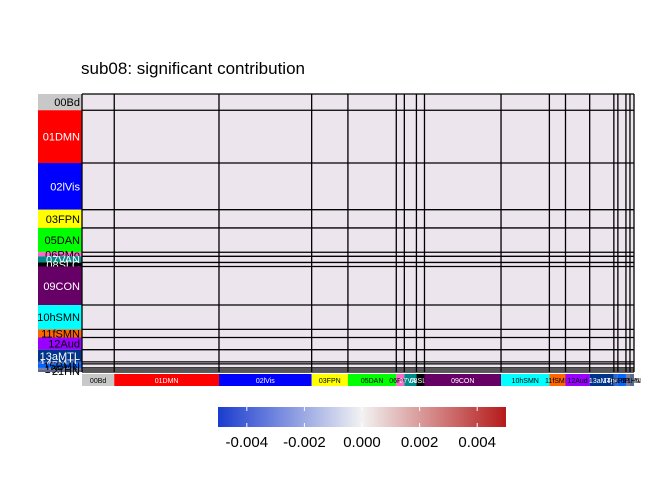 The width and height of the screenshot is (672, 480). I want to click on col-label-block-13aMTL, so click(601, 380).